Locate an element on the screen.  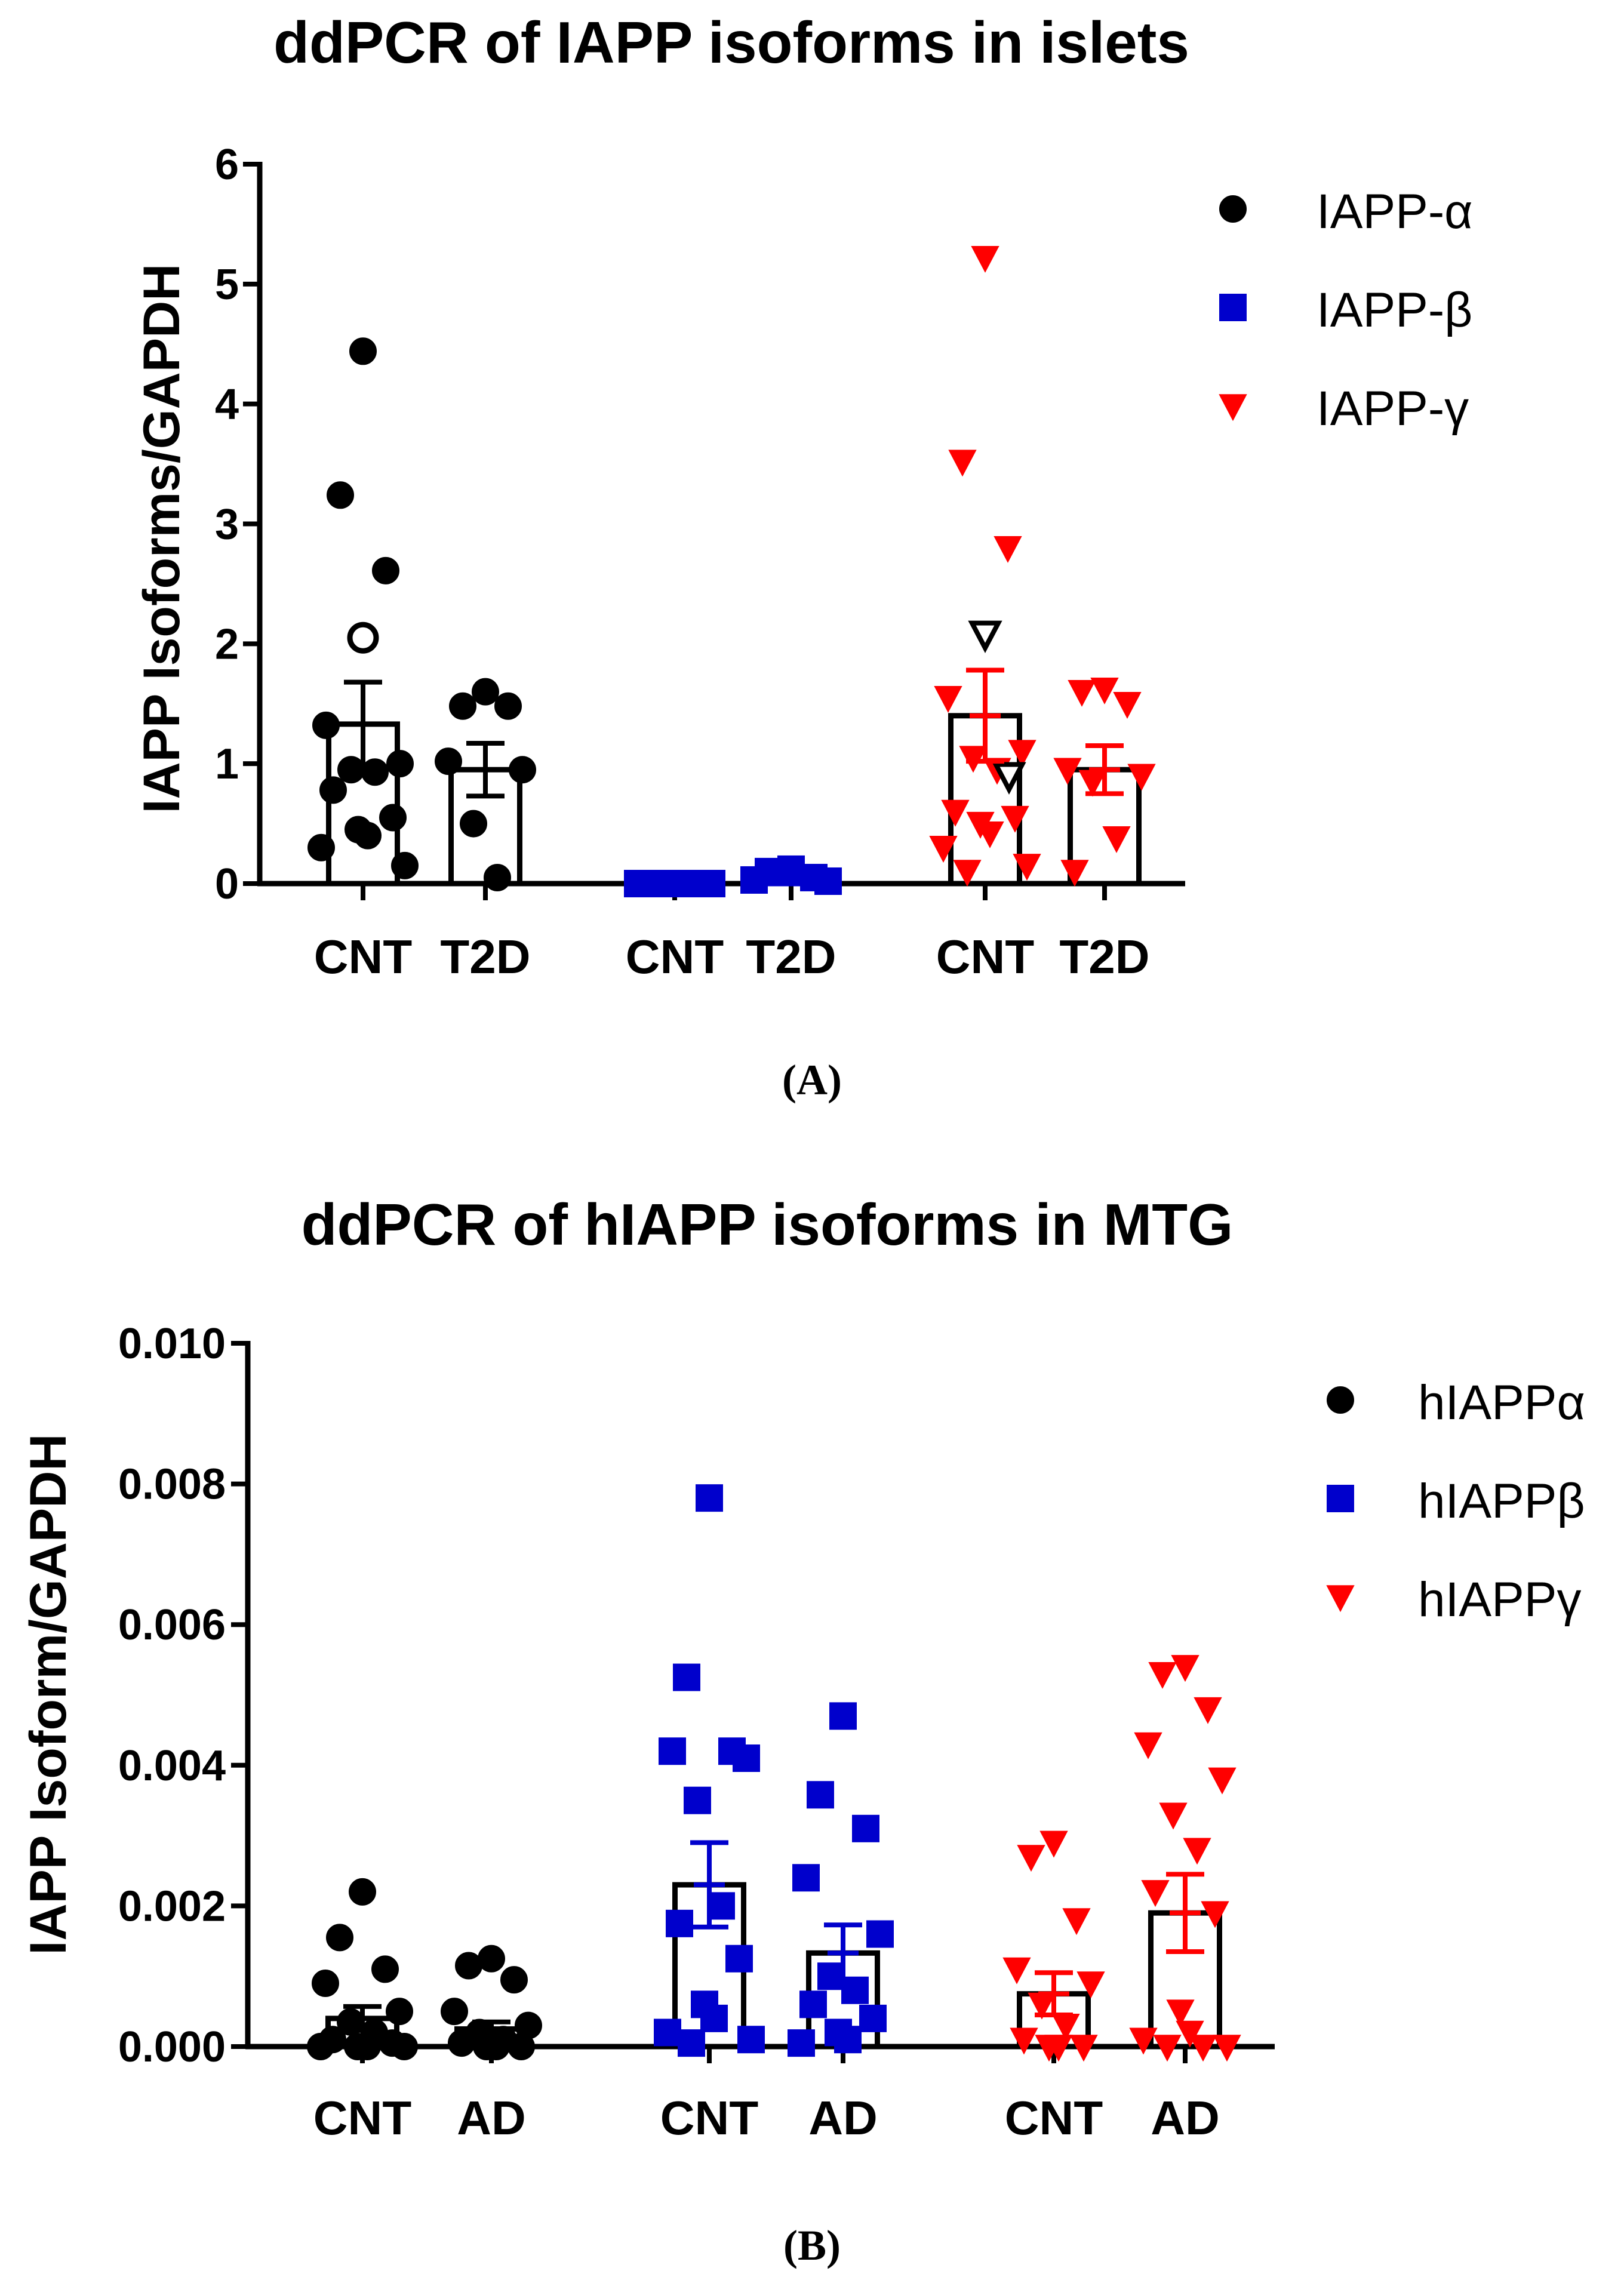
panel-a-y-tick-label: 4 is located at coordinates (227, 405).